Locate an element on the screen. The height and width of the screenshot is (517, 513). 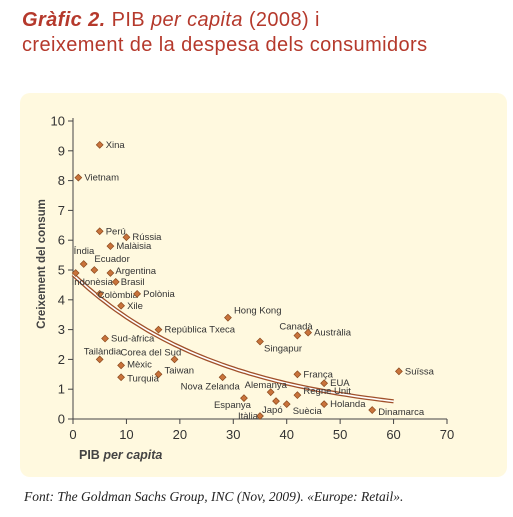
y-tick-label: 5 is located at coordinates (61, 270).